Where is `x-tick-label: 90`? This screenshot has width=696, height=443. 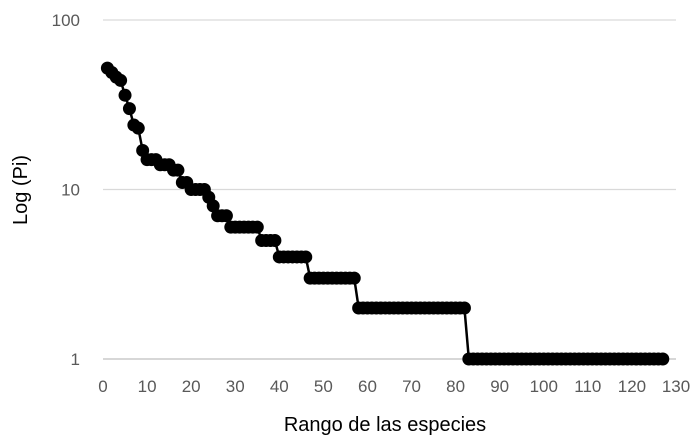
x-tick-label: 90 is located at coordinates (499, 386).